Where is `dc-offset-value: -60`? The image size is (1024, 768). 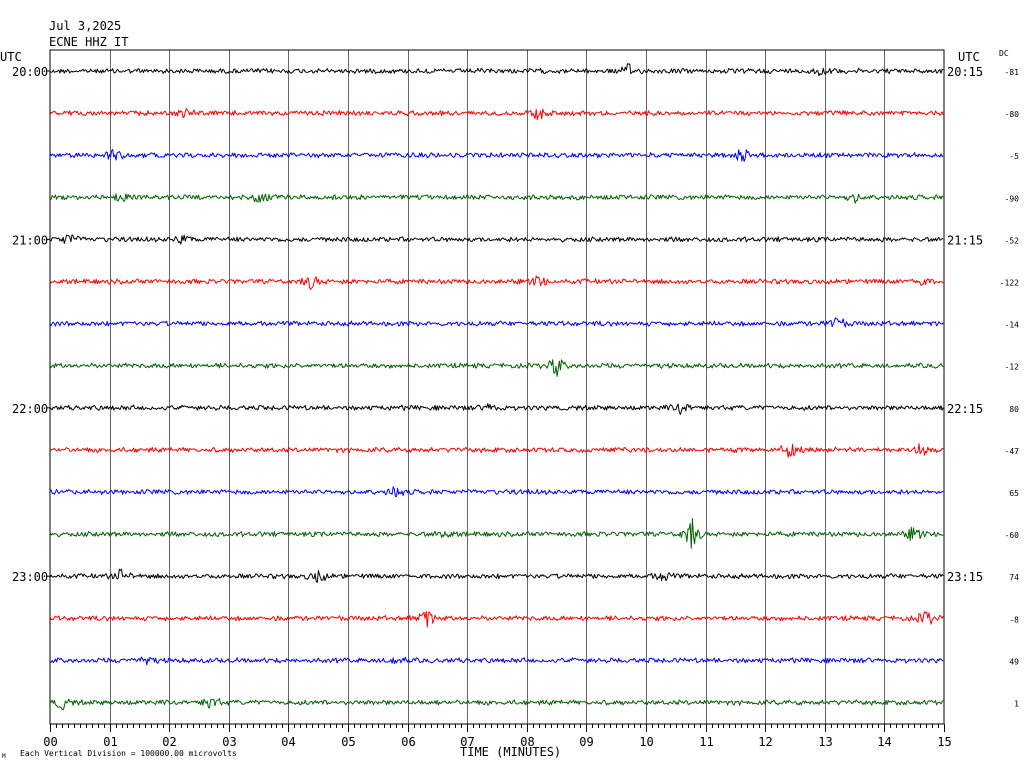
dc-offset-value: -60 is located at coordinates (1012, 535).